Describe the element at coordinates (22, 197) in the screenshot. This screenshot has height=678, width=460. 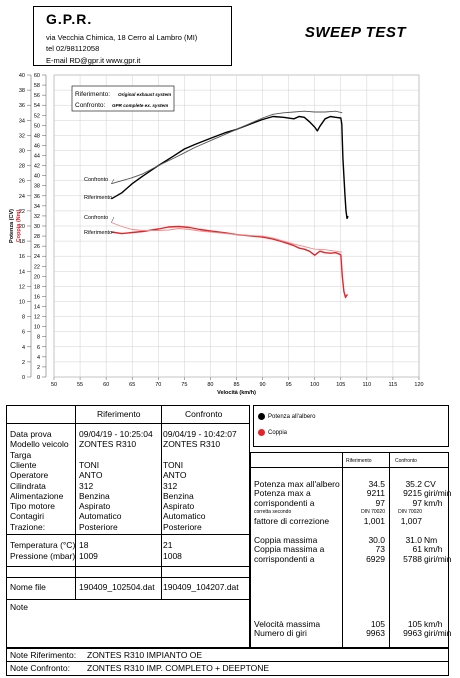
I see `power-tick-label: 24` at that location.